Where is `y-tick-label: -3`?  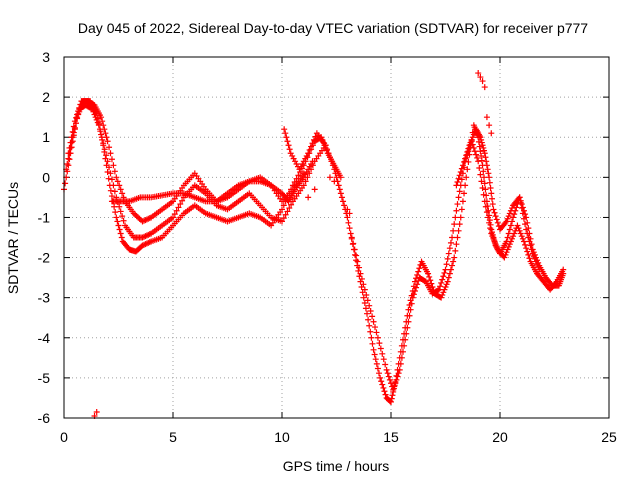 y-tick-label: -3 is located at coordinates (44, 298).